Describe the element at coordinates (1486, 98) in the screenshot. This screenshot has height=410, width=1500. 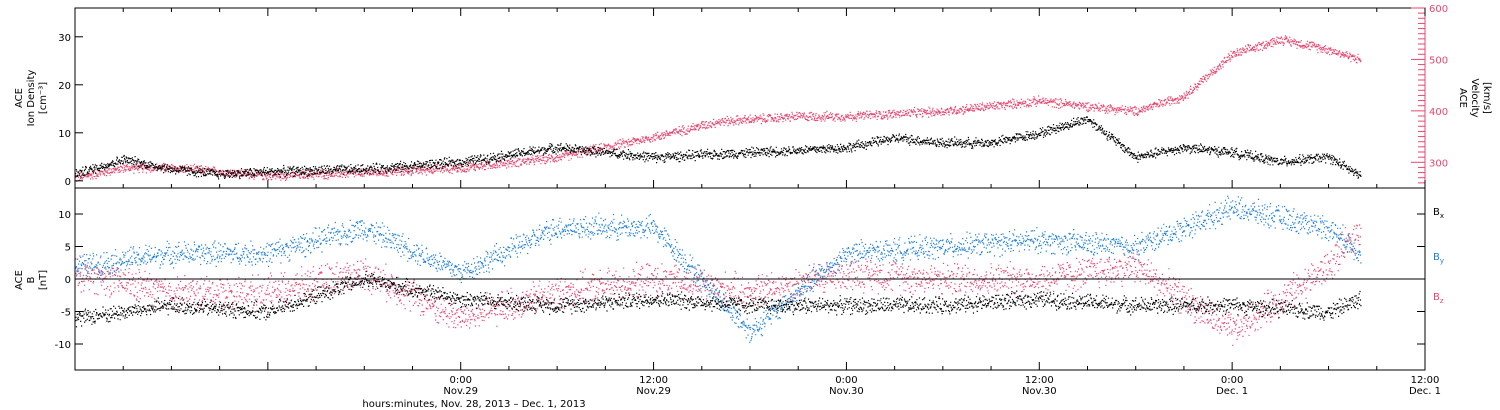
I see `velocity-axis-label-2: [km/s]` at that location.